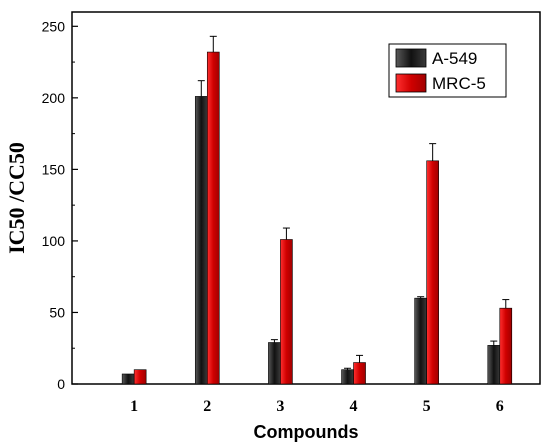  What do you see at coordinates (427, 406) in the screenshot?
I see `x-tick-label: 5` at bounding box center [427, 406].